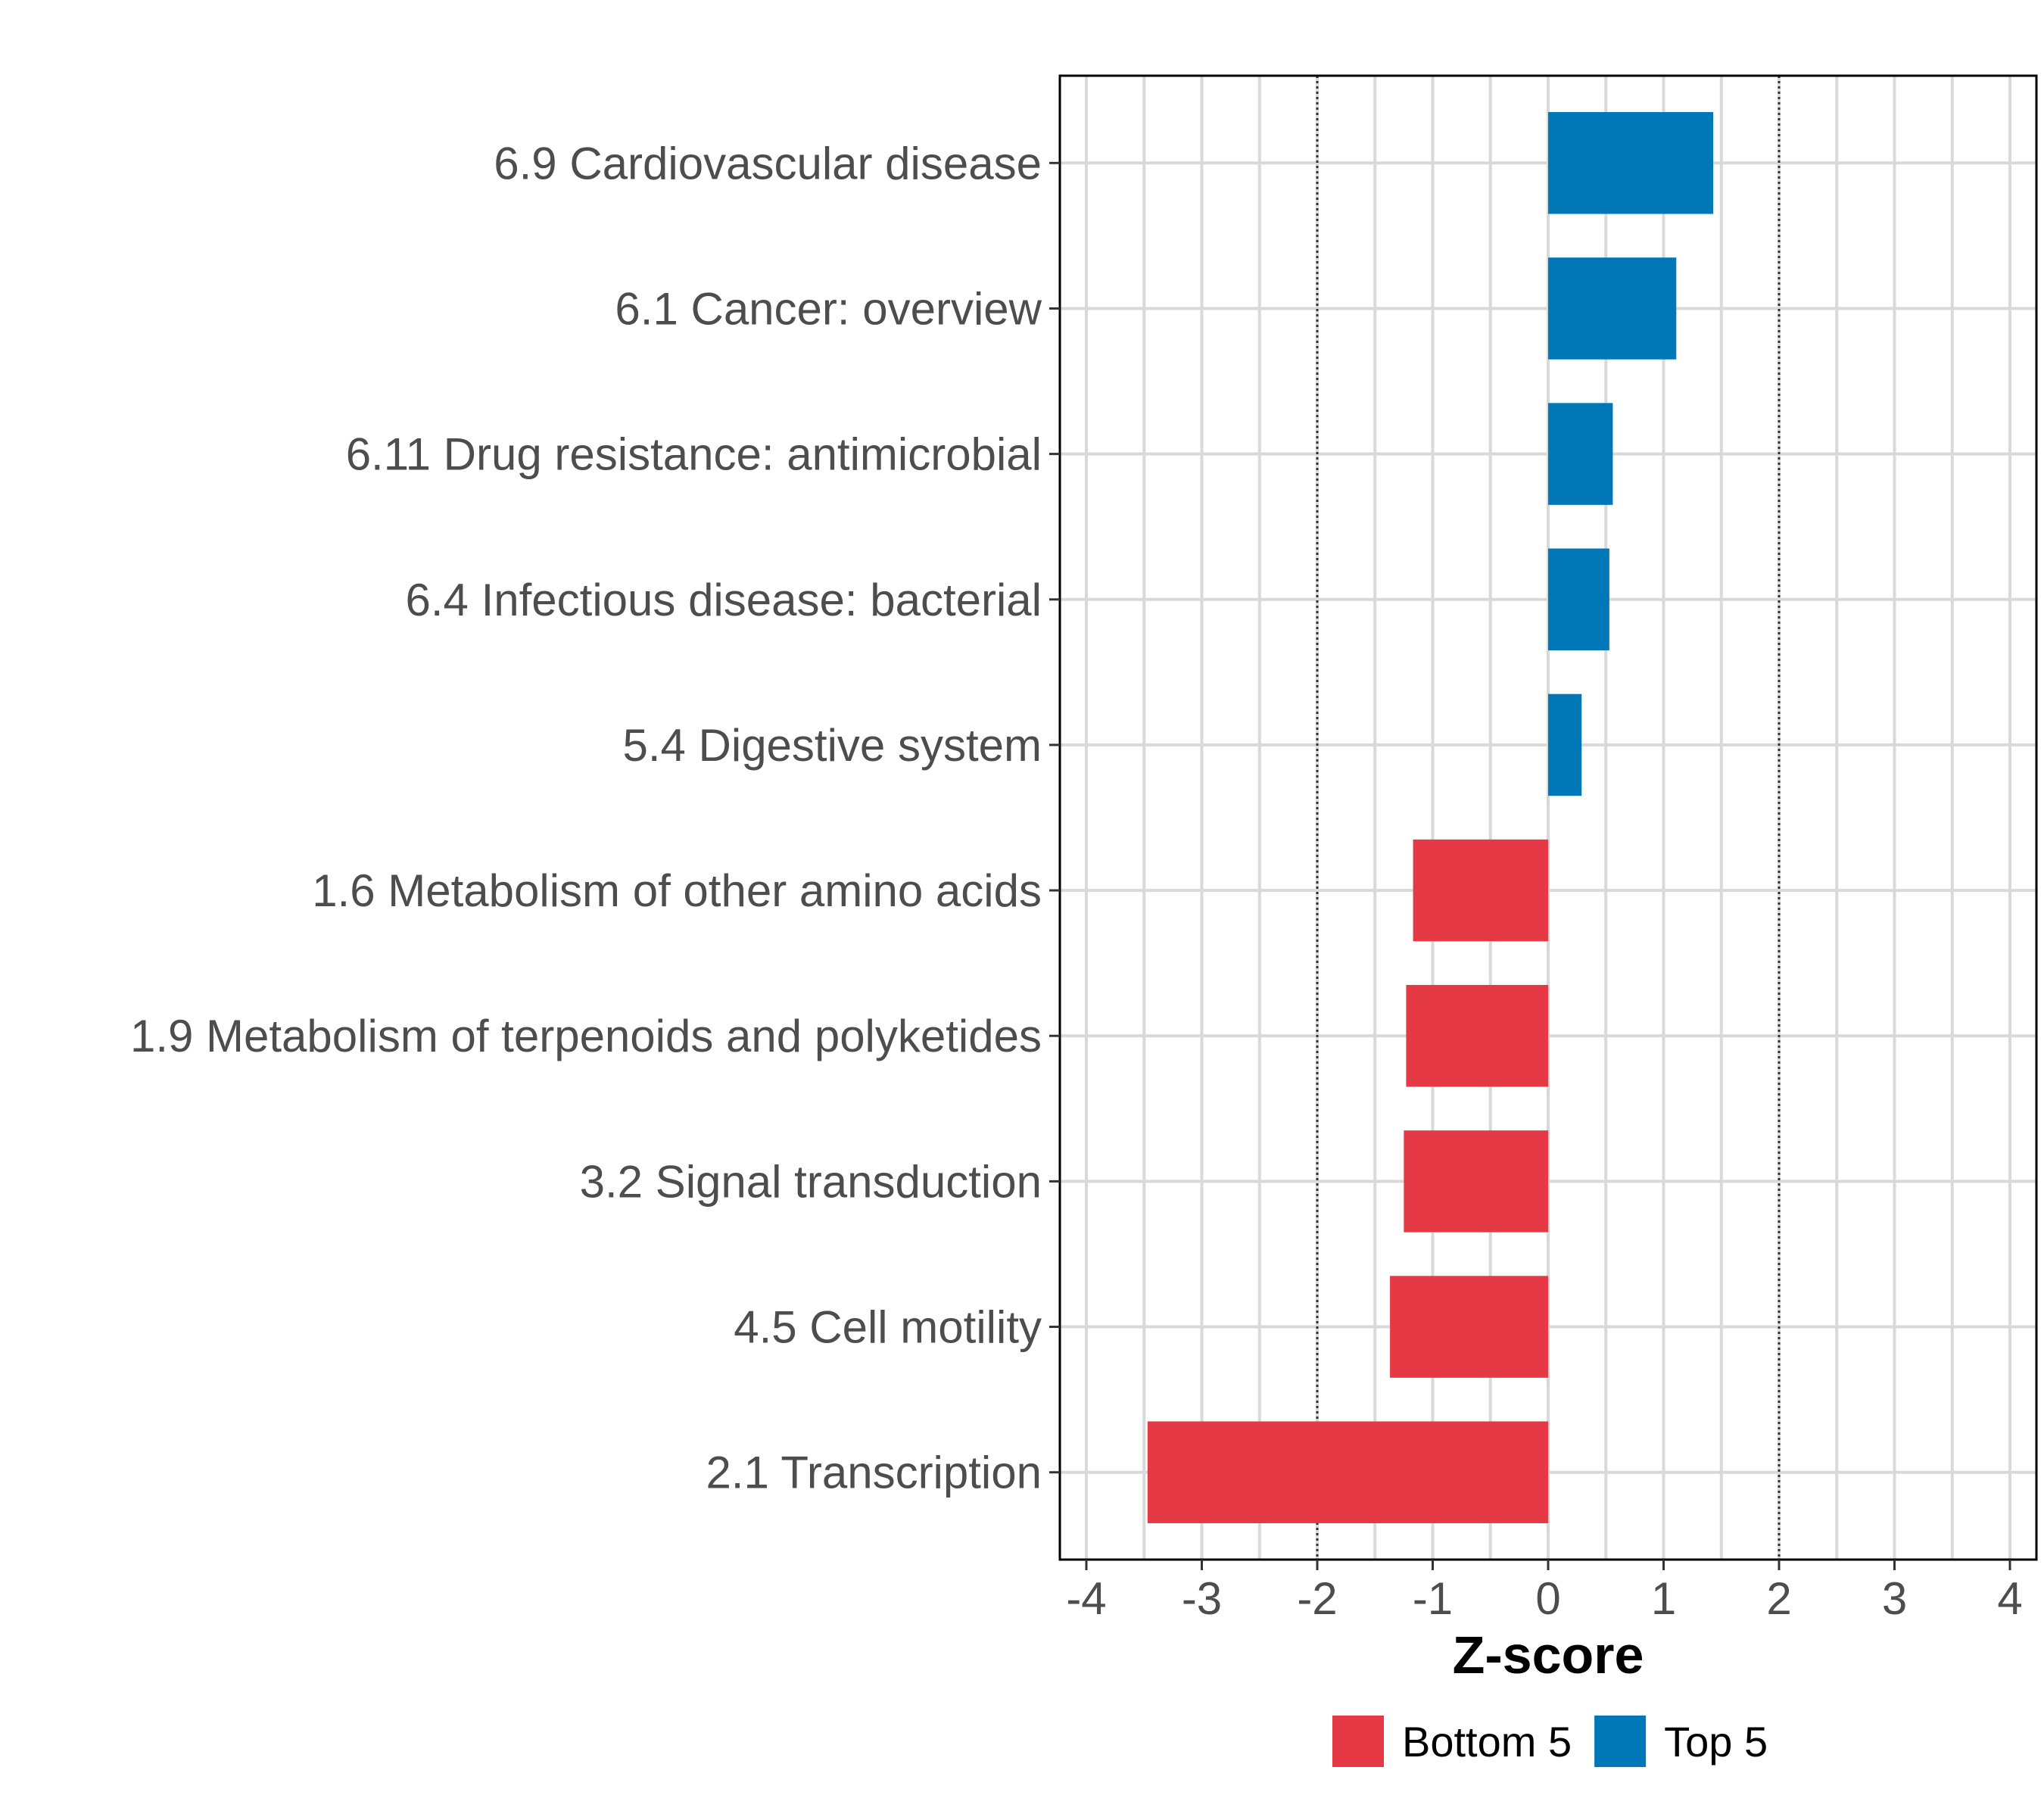 The height and width of the screenshot is (1817, 2044). I want to click on x-tick-label: 1, so click(1663, 1599).